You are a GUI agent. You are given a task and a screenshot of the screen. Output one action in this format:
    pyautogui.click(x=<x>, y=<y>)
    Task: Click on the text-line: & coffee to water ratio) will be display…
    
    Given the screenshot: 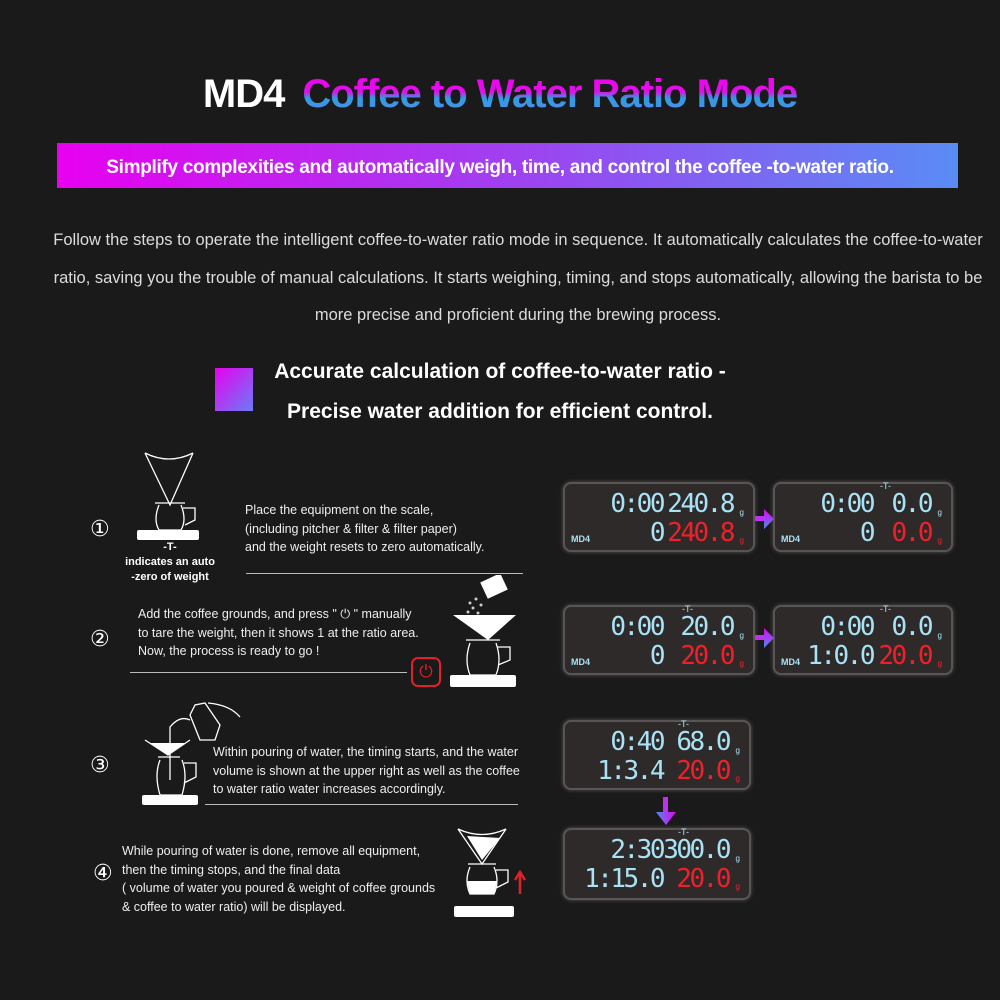 What is the action you would take?
    pyautogui.click(x=234, y=906)
    